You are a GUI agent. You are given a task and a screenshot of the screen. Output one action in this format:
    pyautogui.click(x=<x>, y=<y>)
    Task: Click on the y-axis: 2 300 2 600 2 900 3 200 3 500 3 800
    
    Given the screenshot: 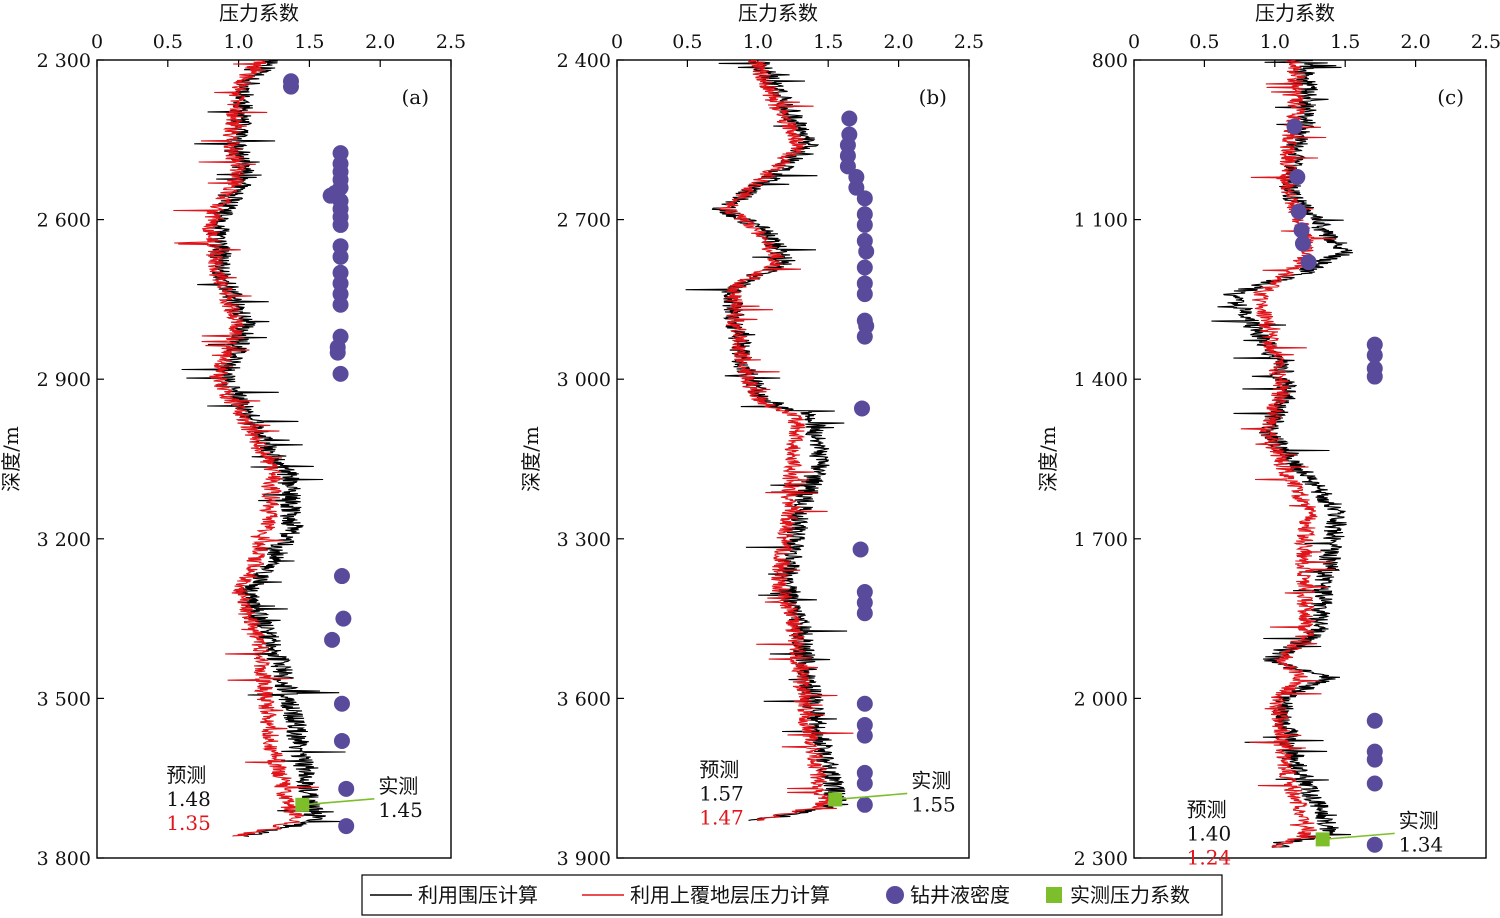 What is the action you would take?
    pyautogui.click(x=70, y=460)
    